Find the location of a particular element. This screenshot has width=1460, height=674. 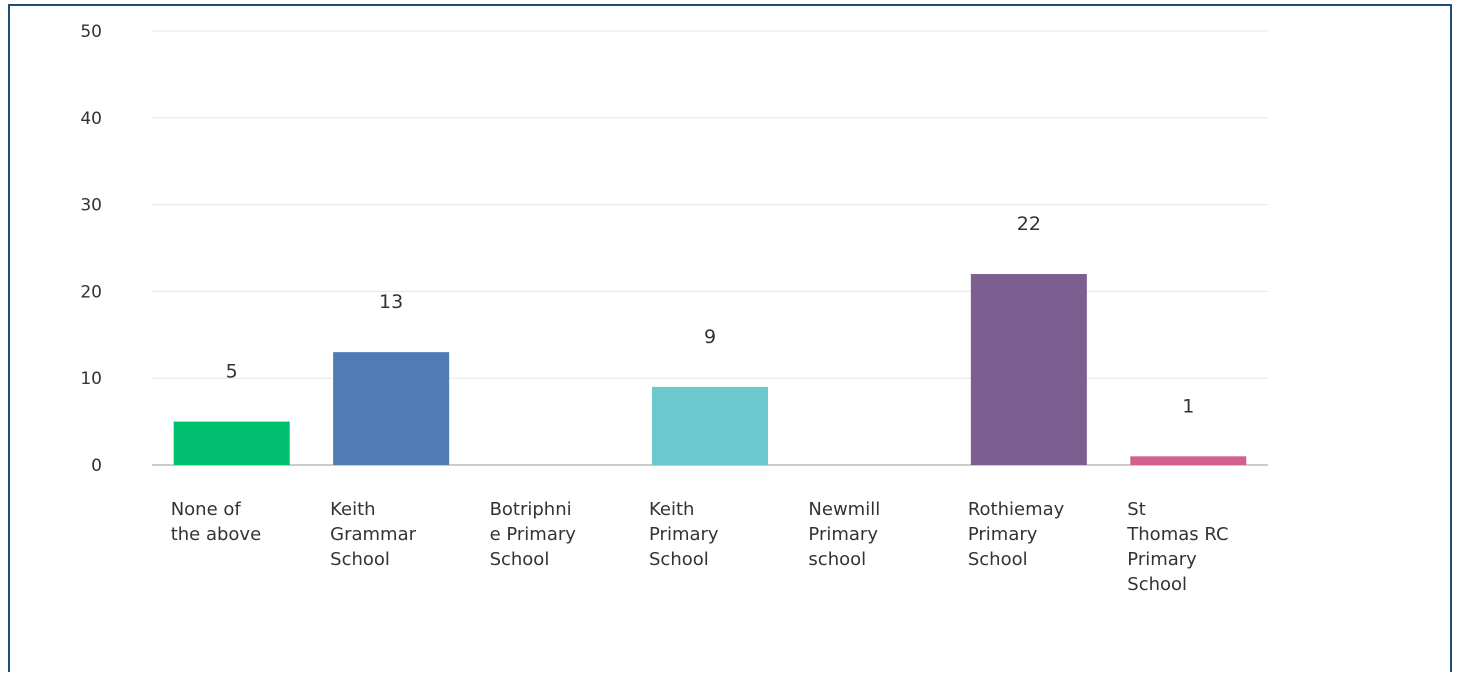

x-category-label: Rothiemay Primary School is located at coordinates (1016, 534).